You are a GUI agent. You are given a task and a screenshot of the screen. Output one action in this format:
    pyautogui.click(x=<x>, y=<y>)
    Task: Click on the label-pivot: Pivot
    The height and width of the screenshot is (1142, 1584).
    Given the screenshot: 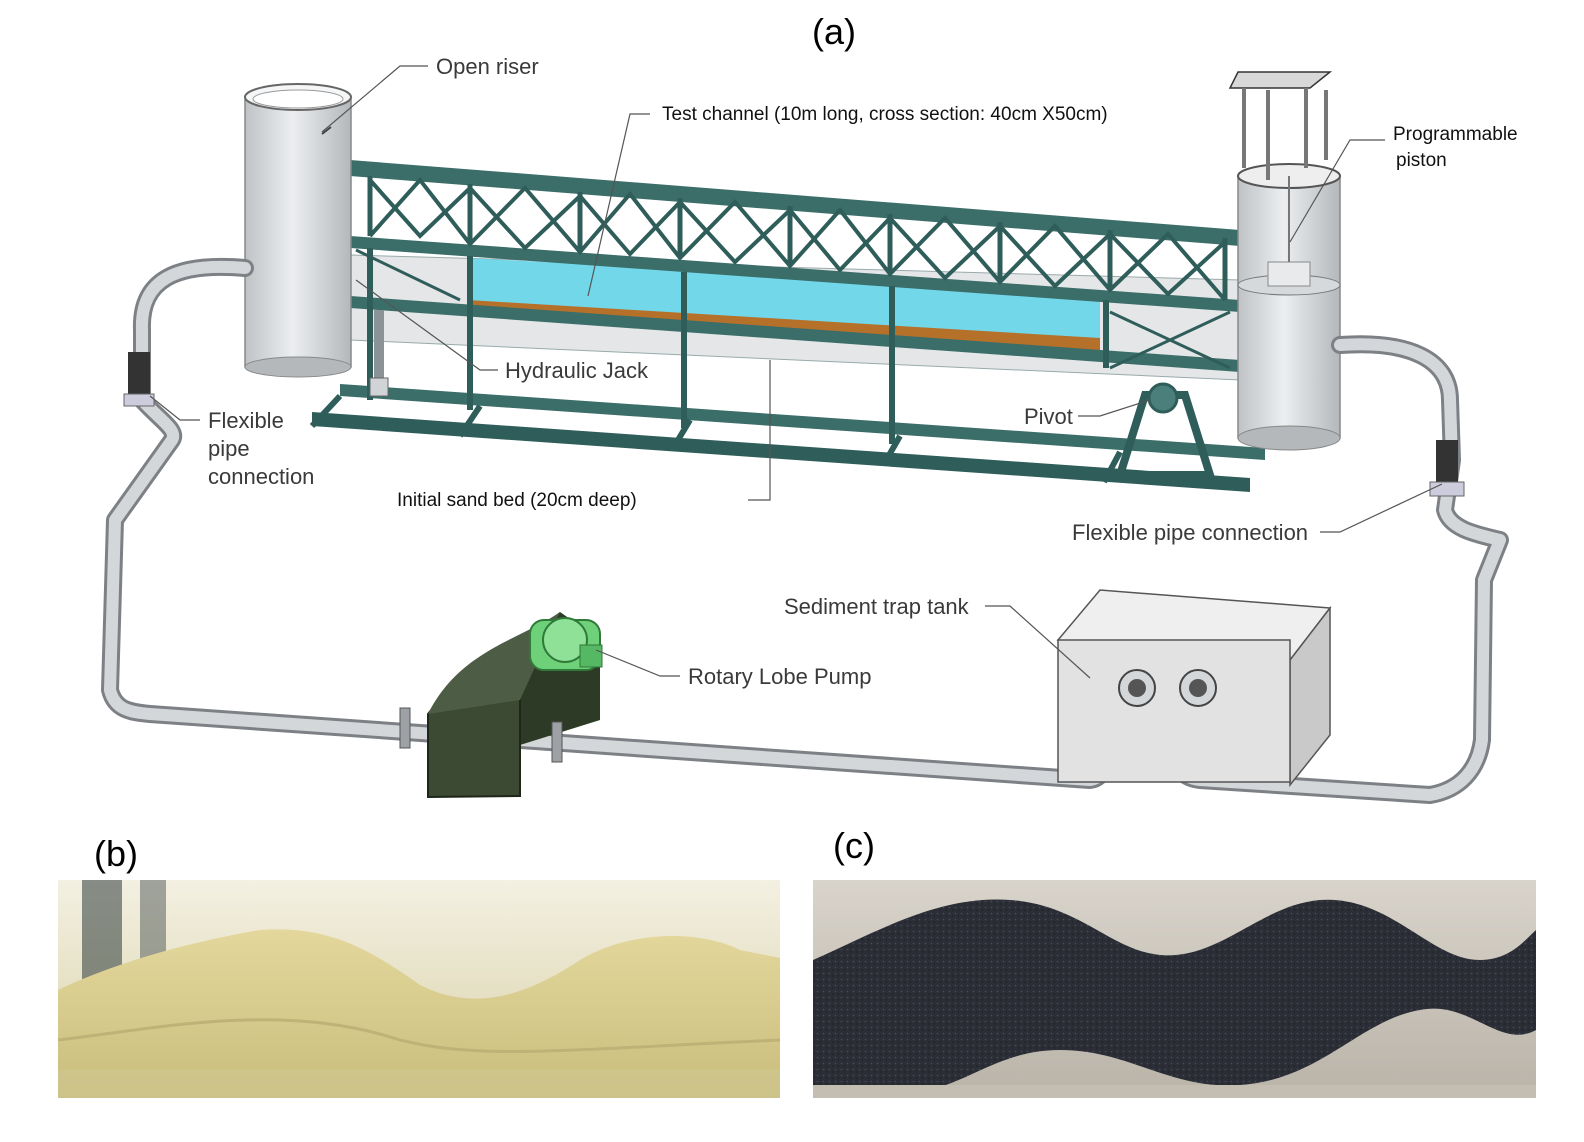 What is the action you would take?
    pyautogui.click(x=1048, y=416)
    